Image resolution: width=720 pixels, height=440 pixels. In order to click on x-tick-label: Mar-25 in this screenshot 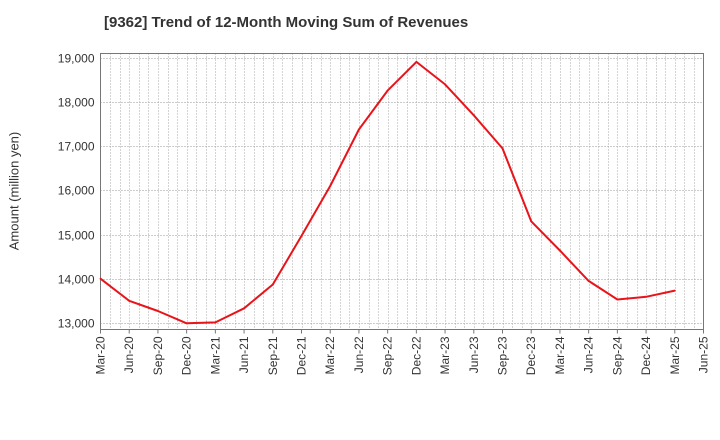, I will do `click(675, 355)`.